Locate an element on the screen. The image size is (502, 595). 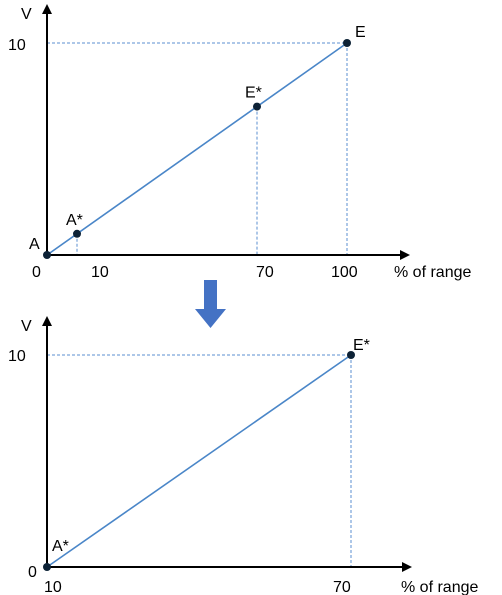
top-y-tick-10: 10 is located at coordinates (17, 45).